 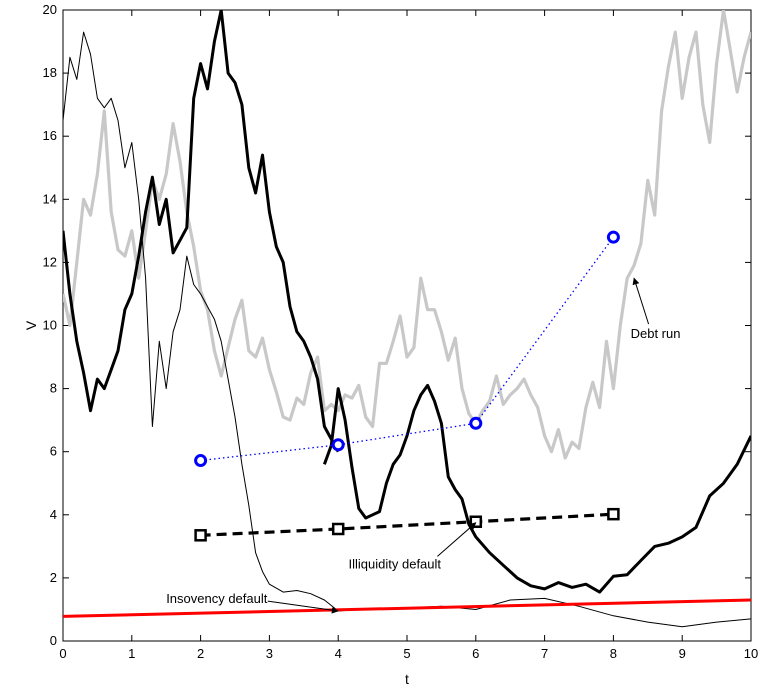 I want to click on x-axis-label: t, so click(x=407, y=679).